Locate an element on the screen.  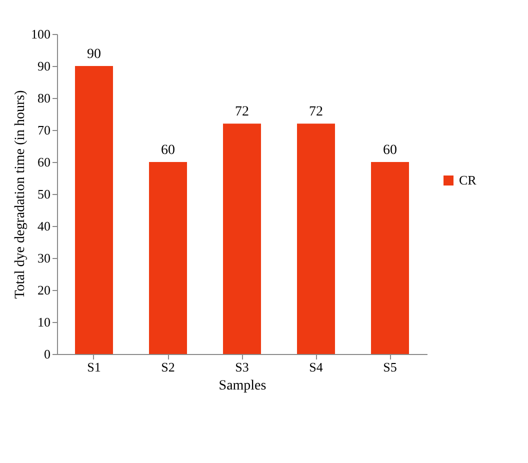
x-tick-label: S2 is located at coordinates (168, 367).